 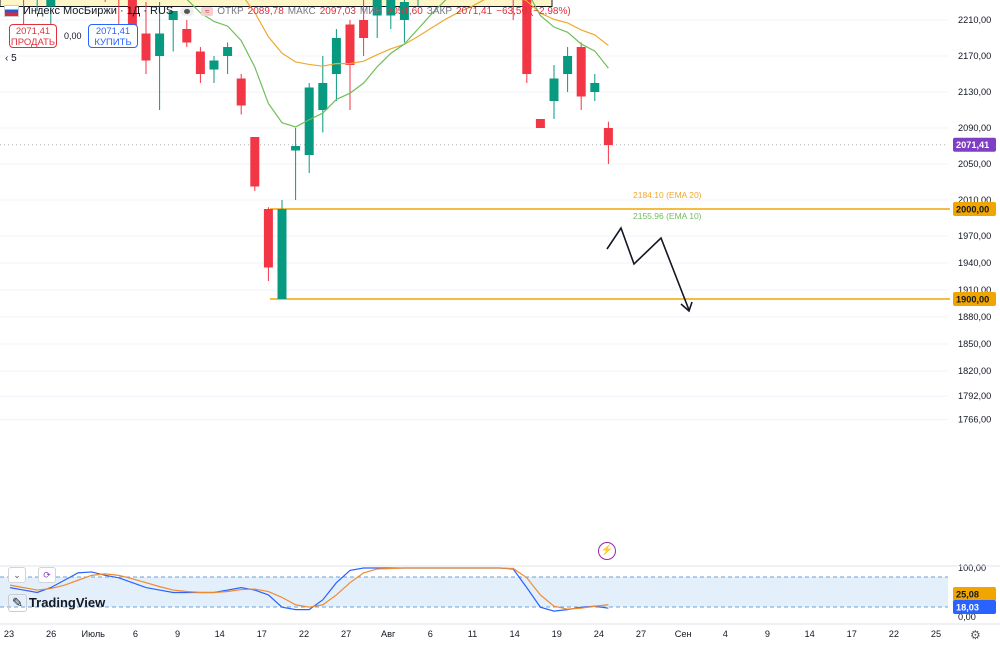 What do you see at coordinates (974, 263) in the screenshot?
I see `price-axis-label: 1940,00` at bounding box center [974, 263].